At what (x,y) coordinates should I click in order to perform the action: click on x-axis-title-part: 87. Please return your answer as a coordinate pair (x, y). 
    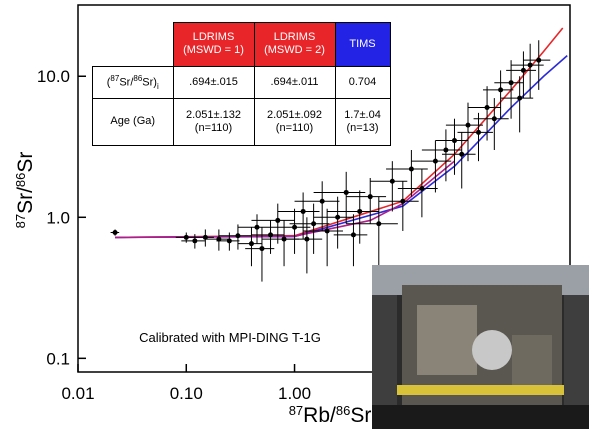
    Looking at the image, I should click on (296, 410).